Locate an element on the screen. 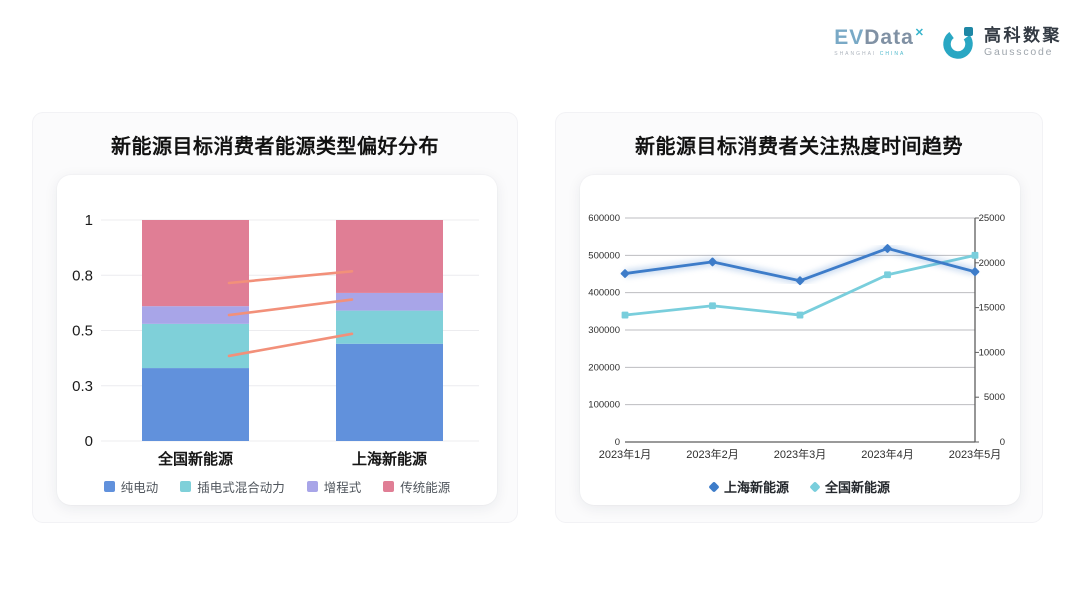 The image size is (1080, 608). legend-item: 增程式 is located at coordinates (334, 486).